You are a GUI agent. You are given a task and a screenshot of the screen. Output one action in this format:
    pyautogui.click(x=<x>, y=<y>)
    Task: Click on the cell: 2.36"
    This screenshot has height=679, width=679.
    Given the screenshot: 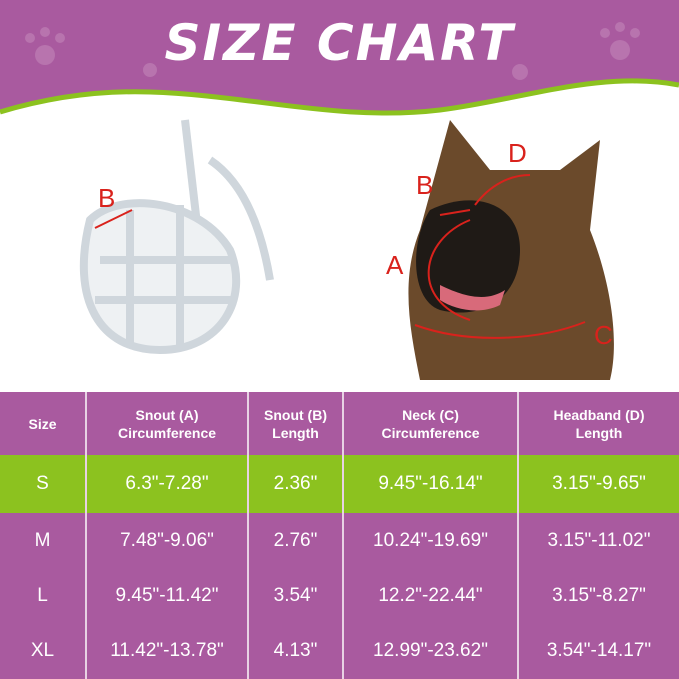 What is the action you would take?
    pyautogui.click(x=295, y=484)
    